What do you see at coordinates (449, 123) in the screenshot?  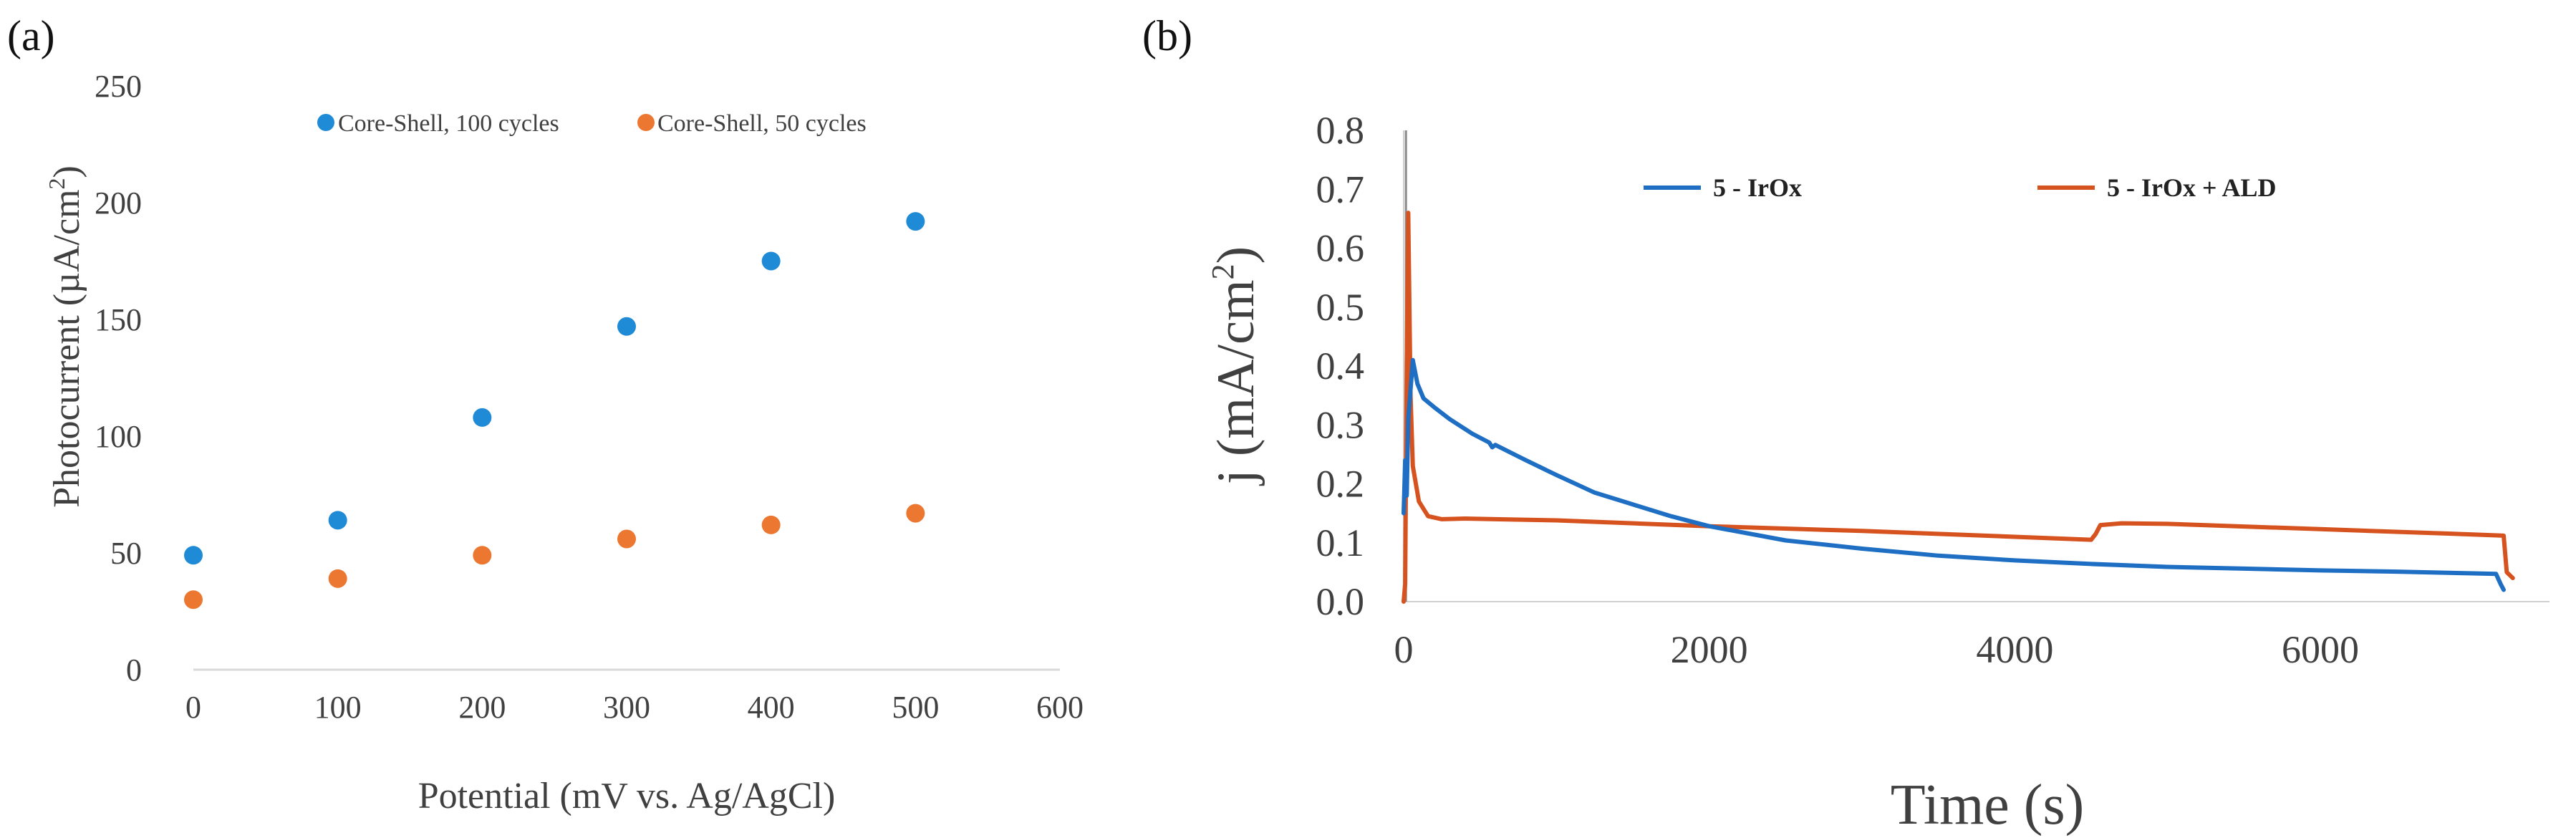 I see `legend-label-core-shell-100: Core-Shell, 100 cycles` at bounding box center [449, 123].